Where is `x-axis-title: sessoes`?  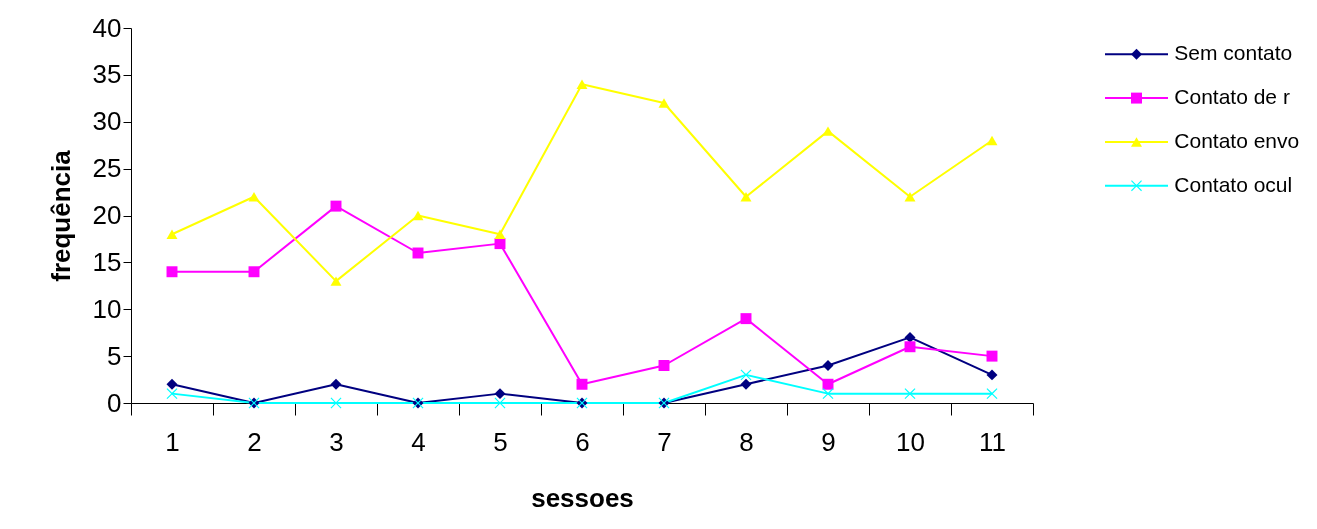 x-axis-title: sessoes is located at coordinates (582, 497).